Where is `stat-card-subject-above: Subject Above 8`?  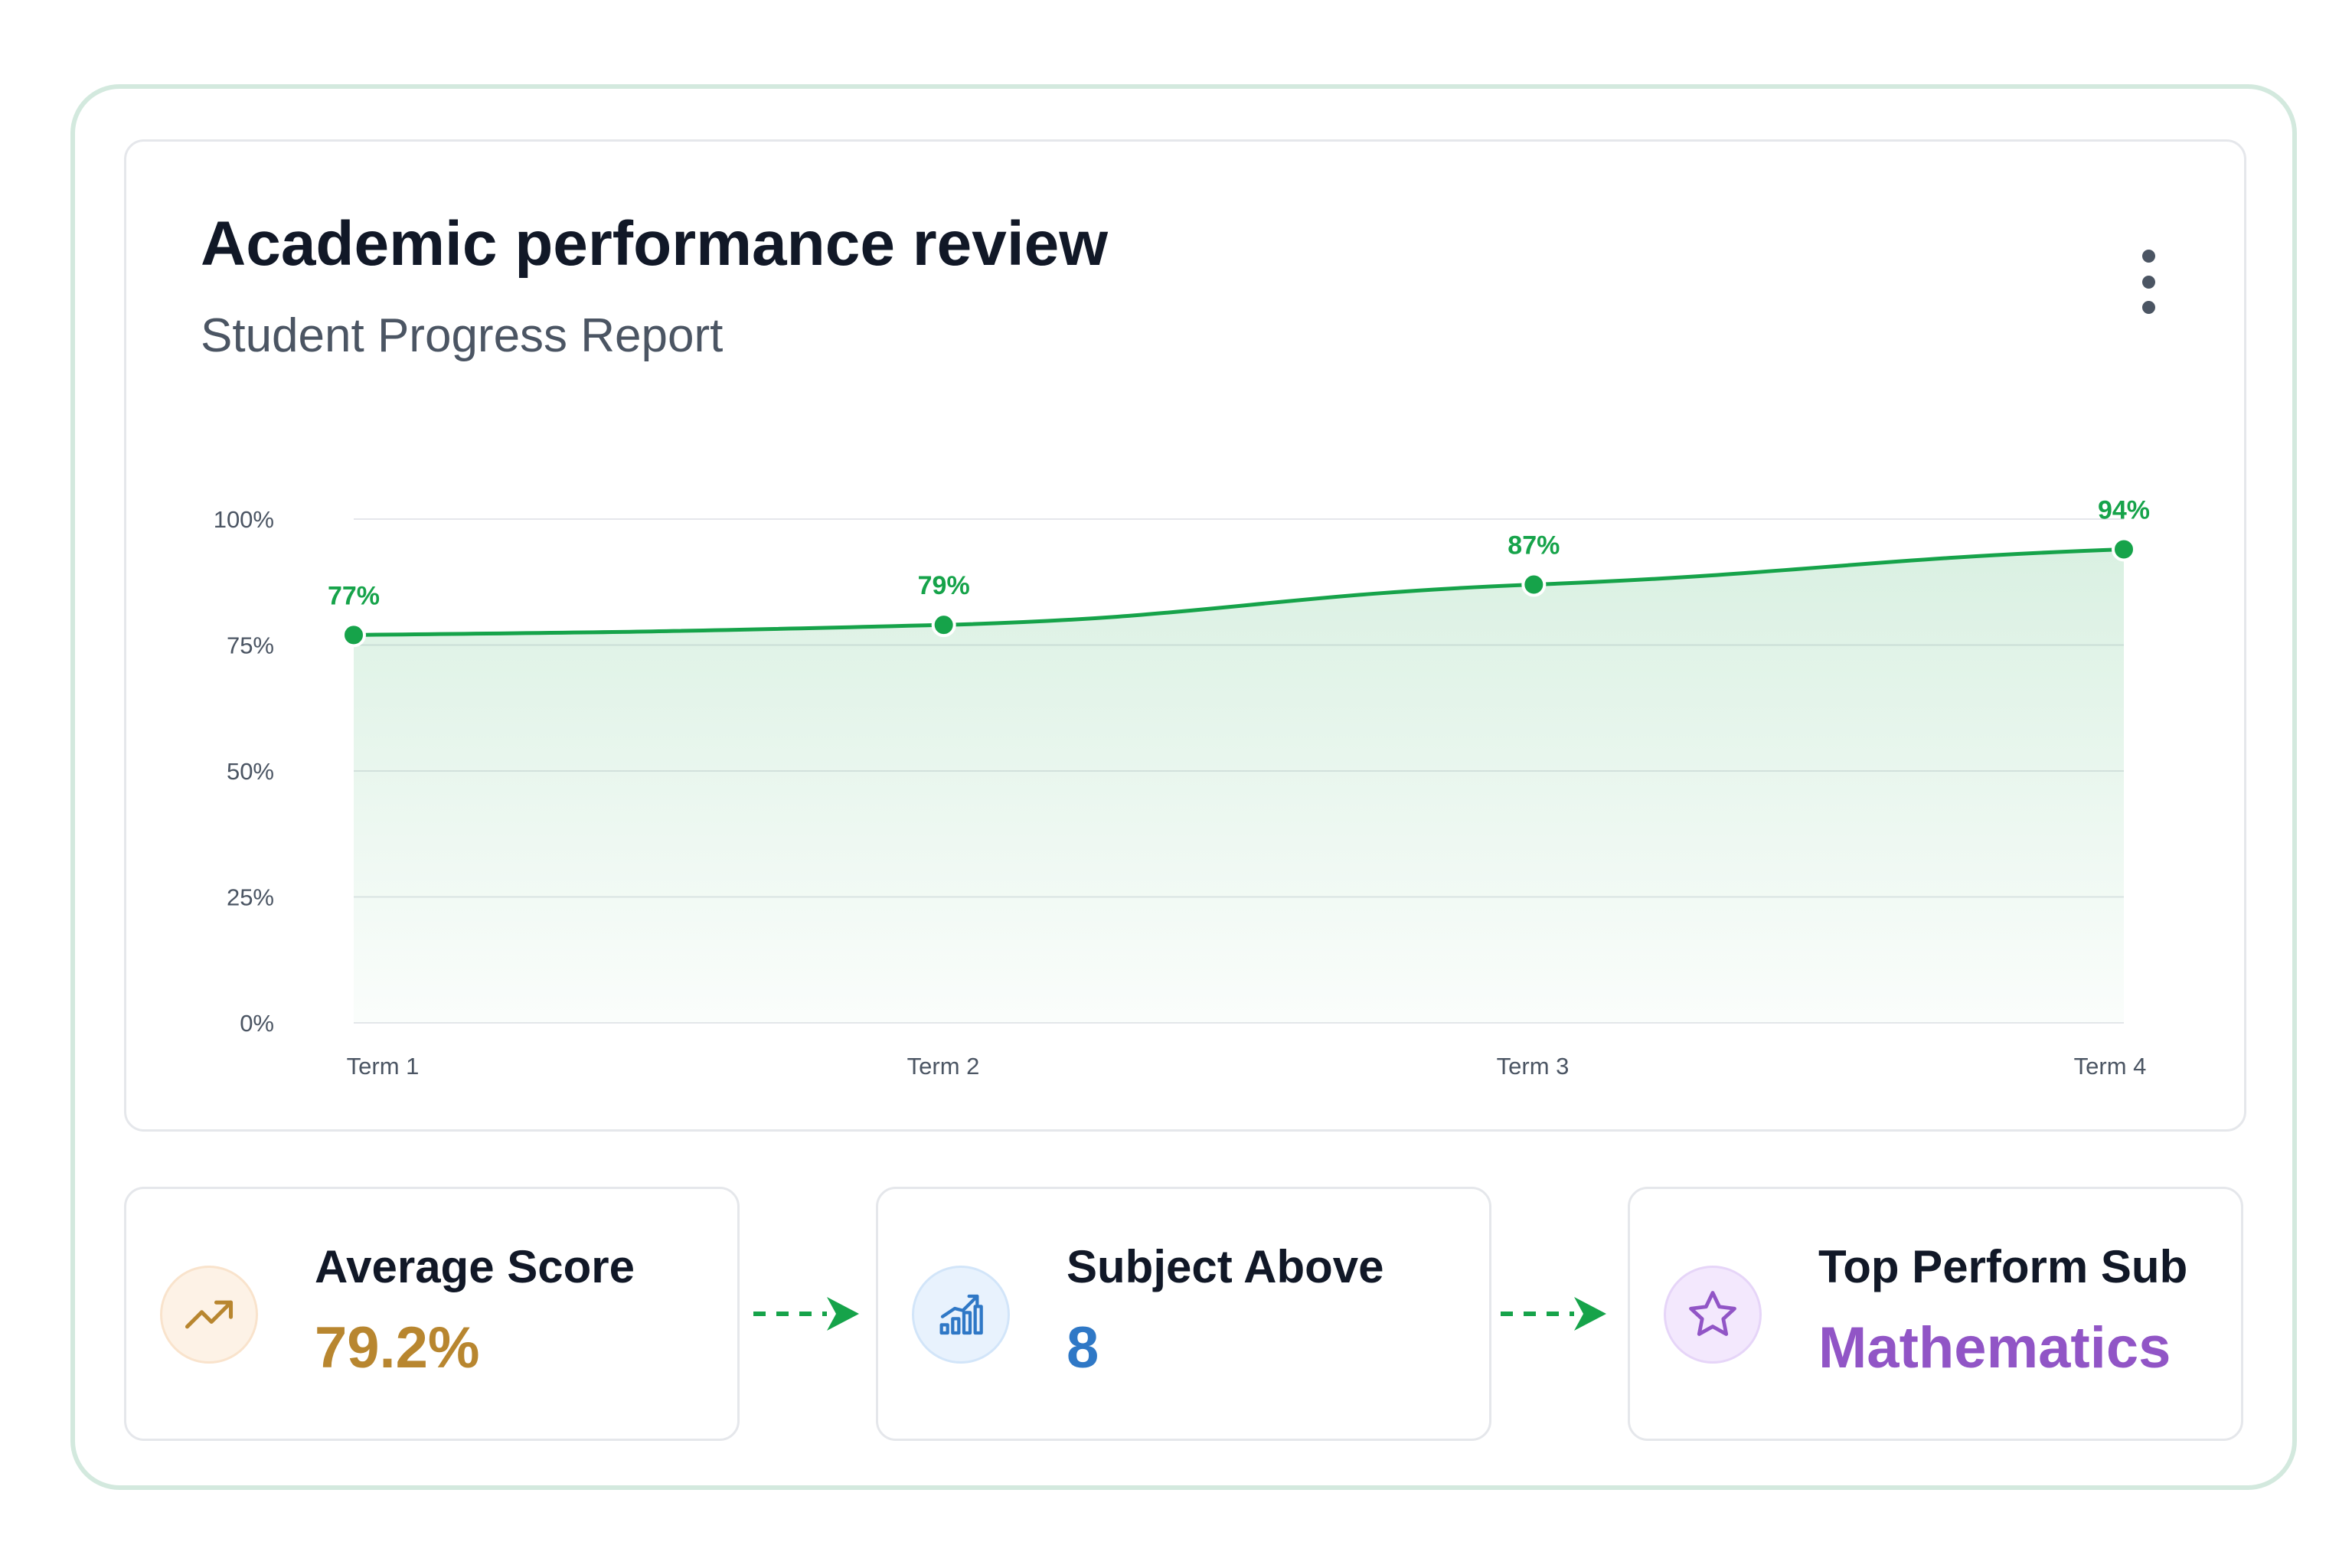
stat-card-subject-above: Subject Above 8 is located at coordinates (1183, 1314).